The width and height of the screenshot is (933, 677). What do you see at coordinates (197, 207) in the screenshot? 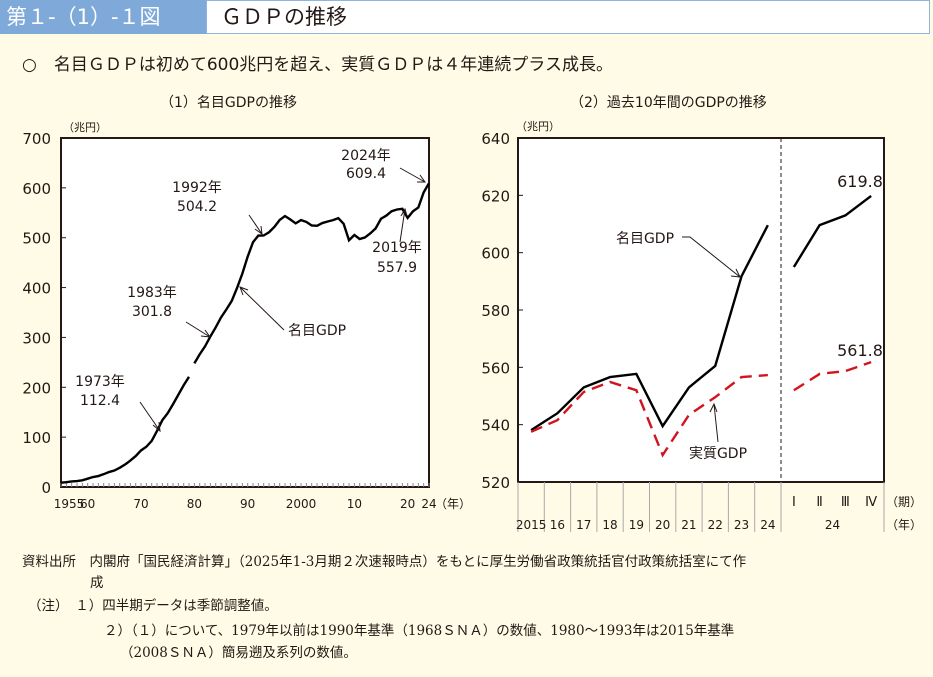
I see `annotation-1992-value: 504.2` at bounding box center [197, 207].